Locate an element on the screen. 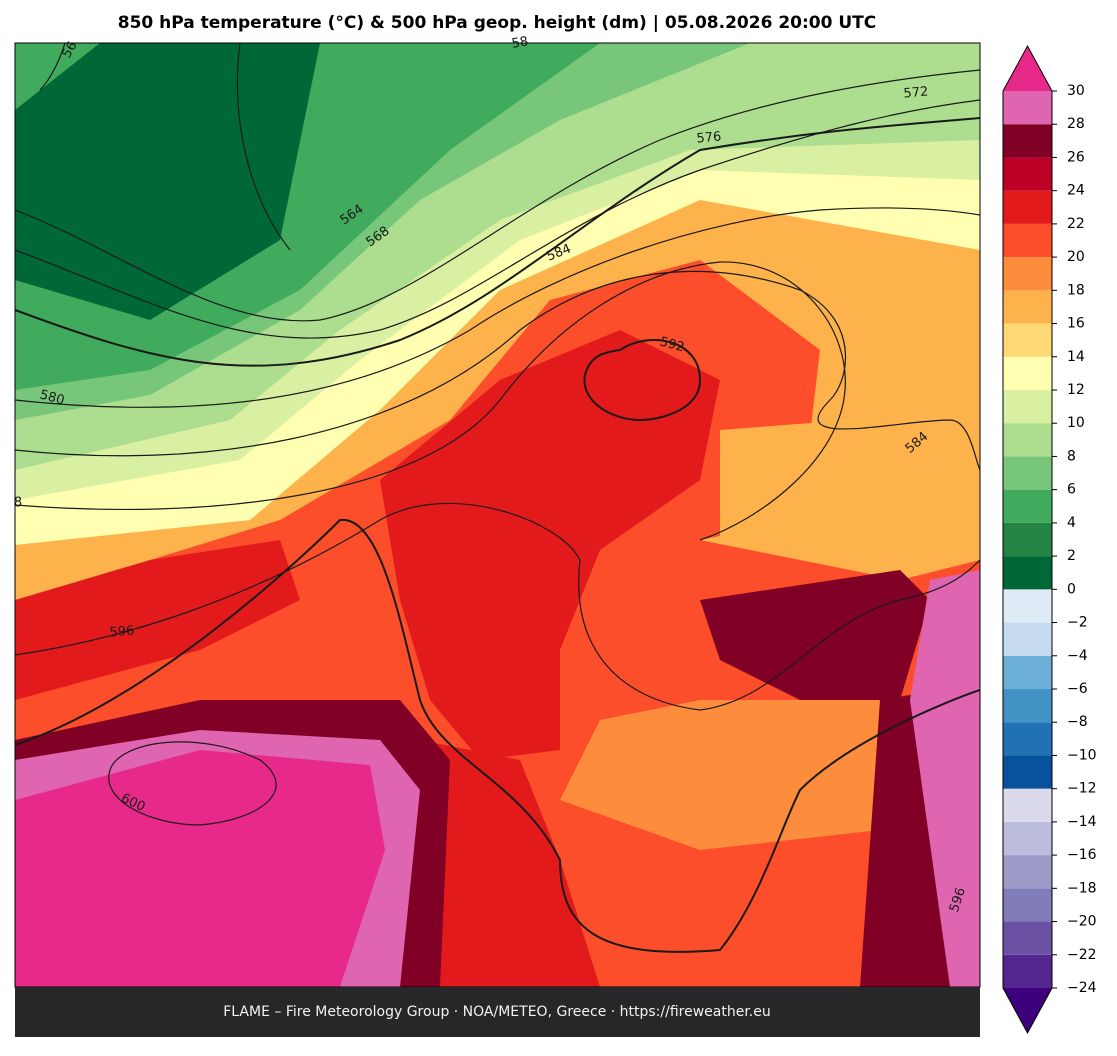  colorbar-tick-label: 30 is located at coordinates (1076, 91).